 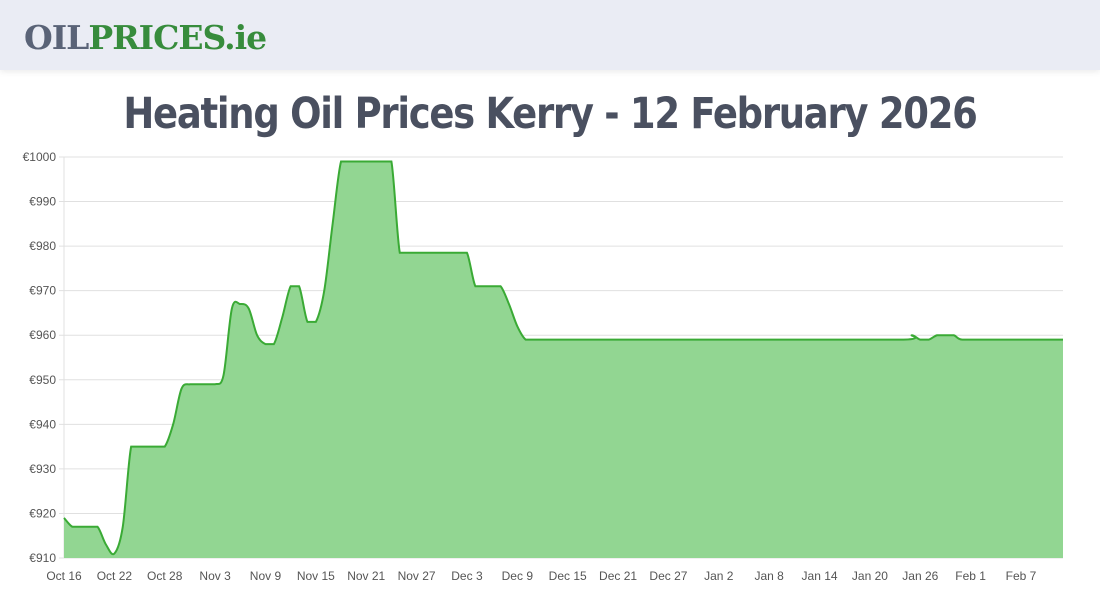 I want to click on y-tick-label: €920, so click(x=42, y=513).